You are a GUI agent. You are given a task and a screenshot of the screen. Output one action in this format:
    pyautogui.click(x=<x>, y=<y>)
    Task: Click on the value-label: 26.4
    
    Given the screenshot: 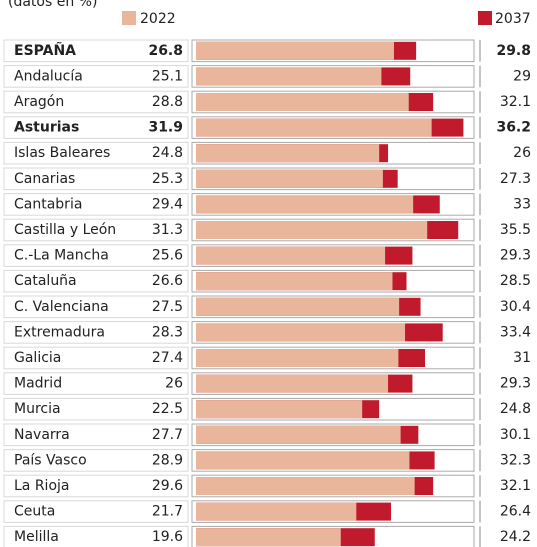 What is the action you would take?
    pyautogui.click(x=515, y=512)
    